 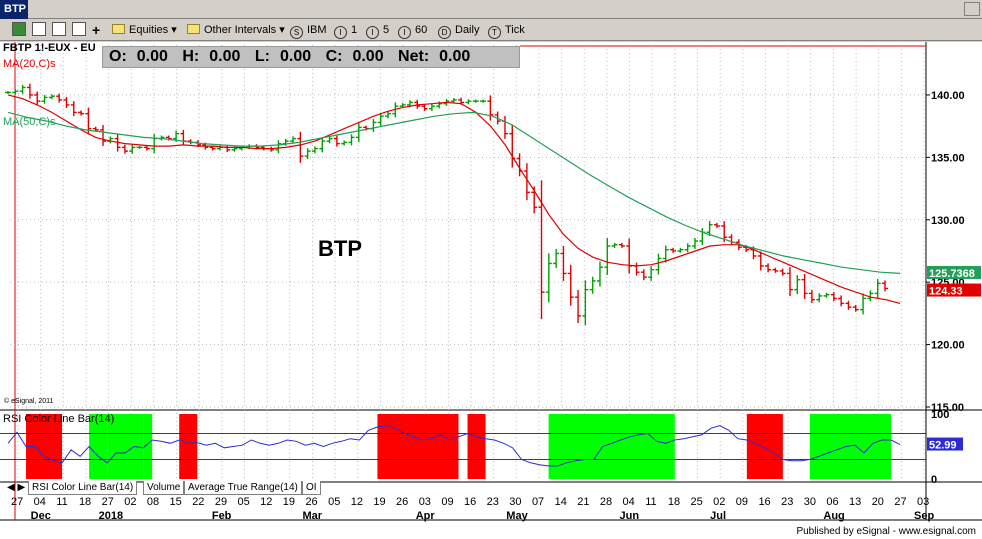 I want to click on ma50-price-tag-bg, so click(x=954, y=272).